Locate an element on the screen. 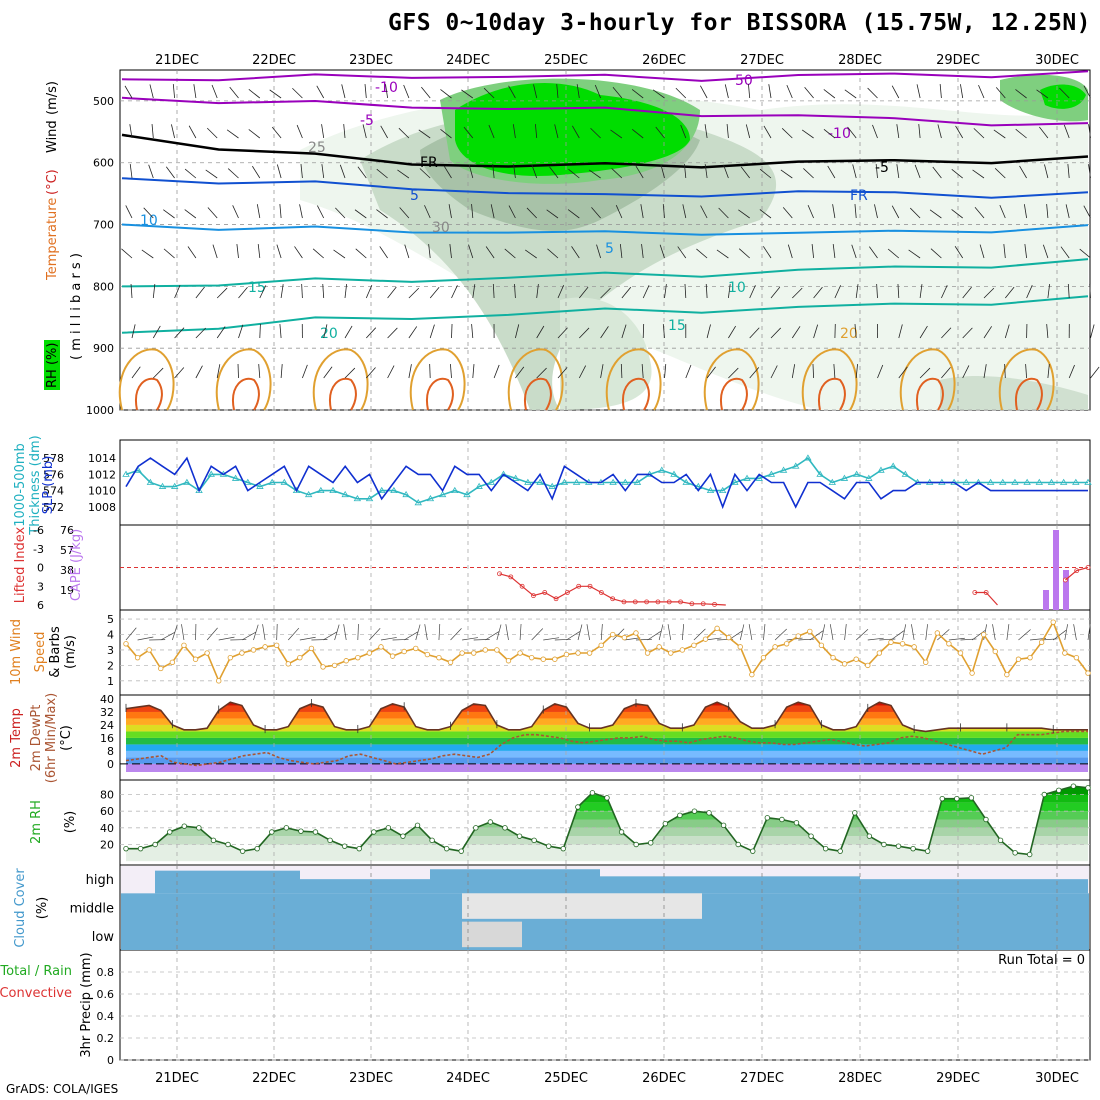 The image size is (1100, 1100). temp-label: 2m Temp is located at coordinates (16, 738).